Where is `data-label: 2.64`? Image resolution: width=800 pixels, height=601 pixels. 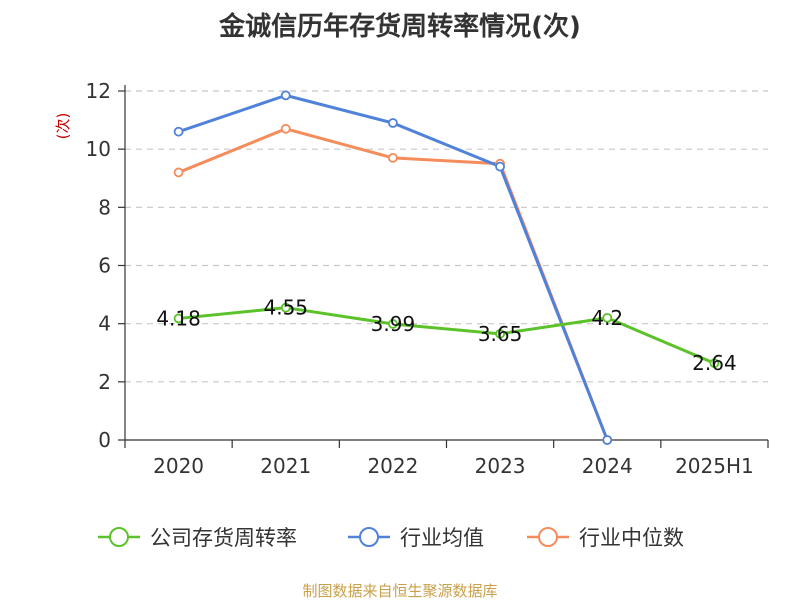
data-label: 2.64 is located at coordinates (714, 363).